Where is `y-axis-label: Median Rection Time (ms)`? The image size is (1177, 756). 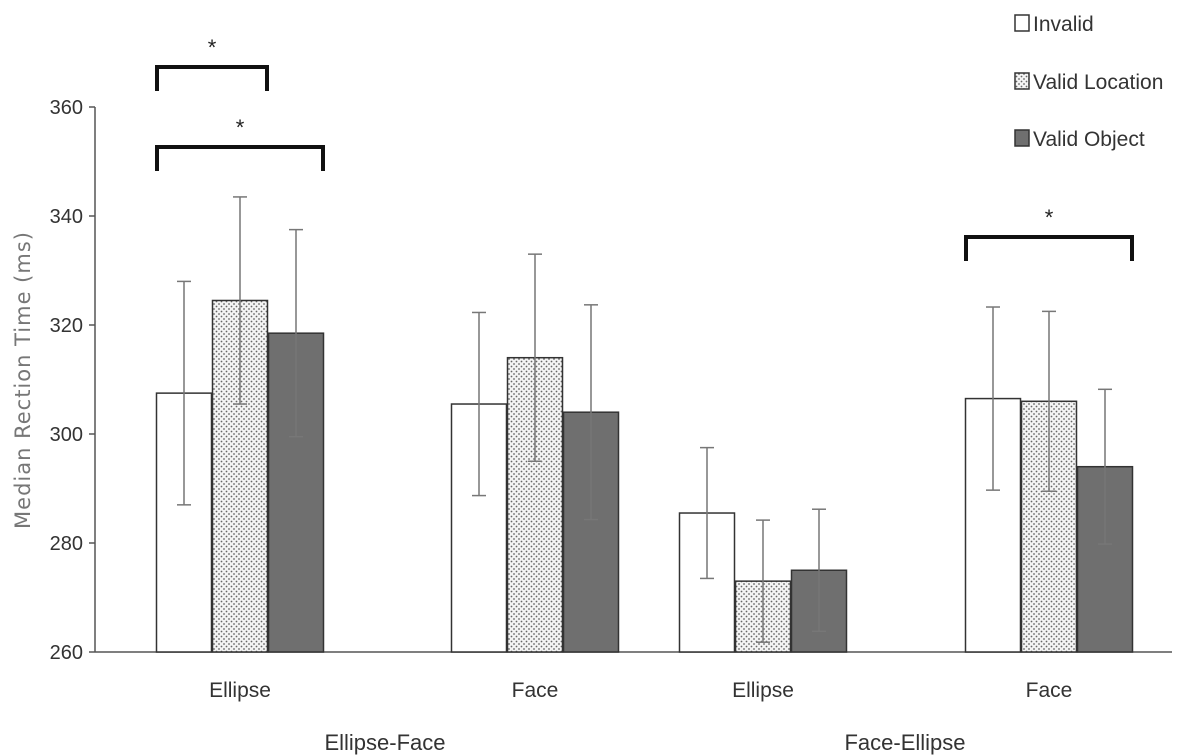 y-axis-label: Median Rection Time (ms) is located at coordinates (23, 380).